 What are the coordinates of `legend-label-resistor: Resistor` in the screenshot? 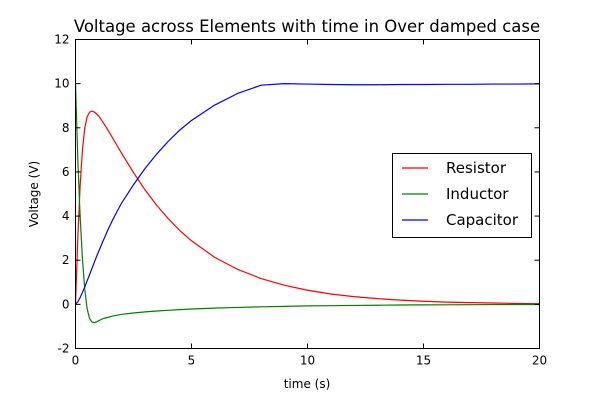 It's located at (476, 168).